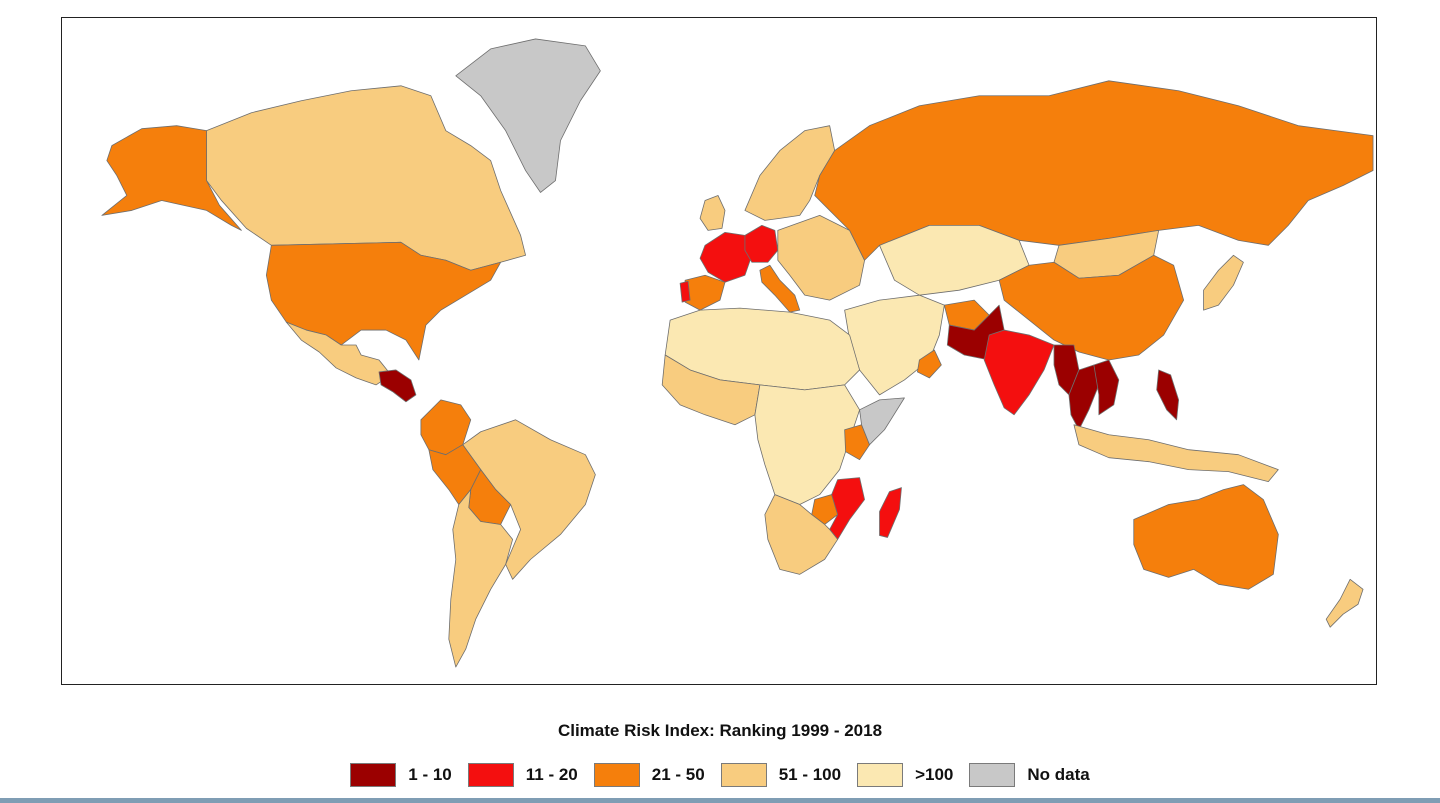  What do you see at coordinates (1176, 453) in the screenshot?
I see `region-indonesia` at bounding box center [1176, 453].